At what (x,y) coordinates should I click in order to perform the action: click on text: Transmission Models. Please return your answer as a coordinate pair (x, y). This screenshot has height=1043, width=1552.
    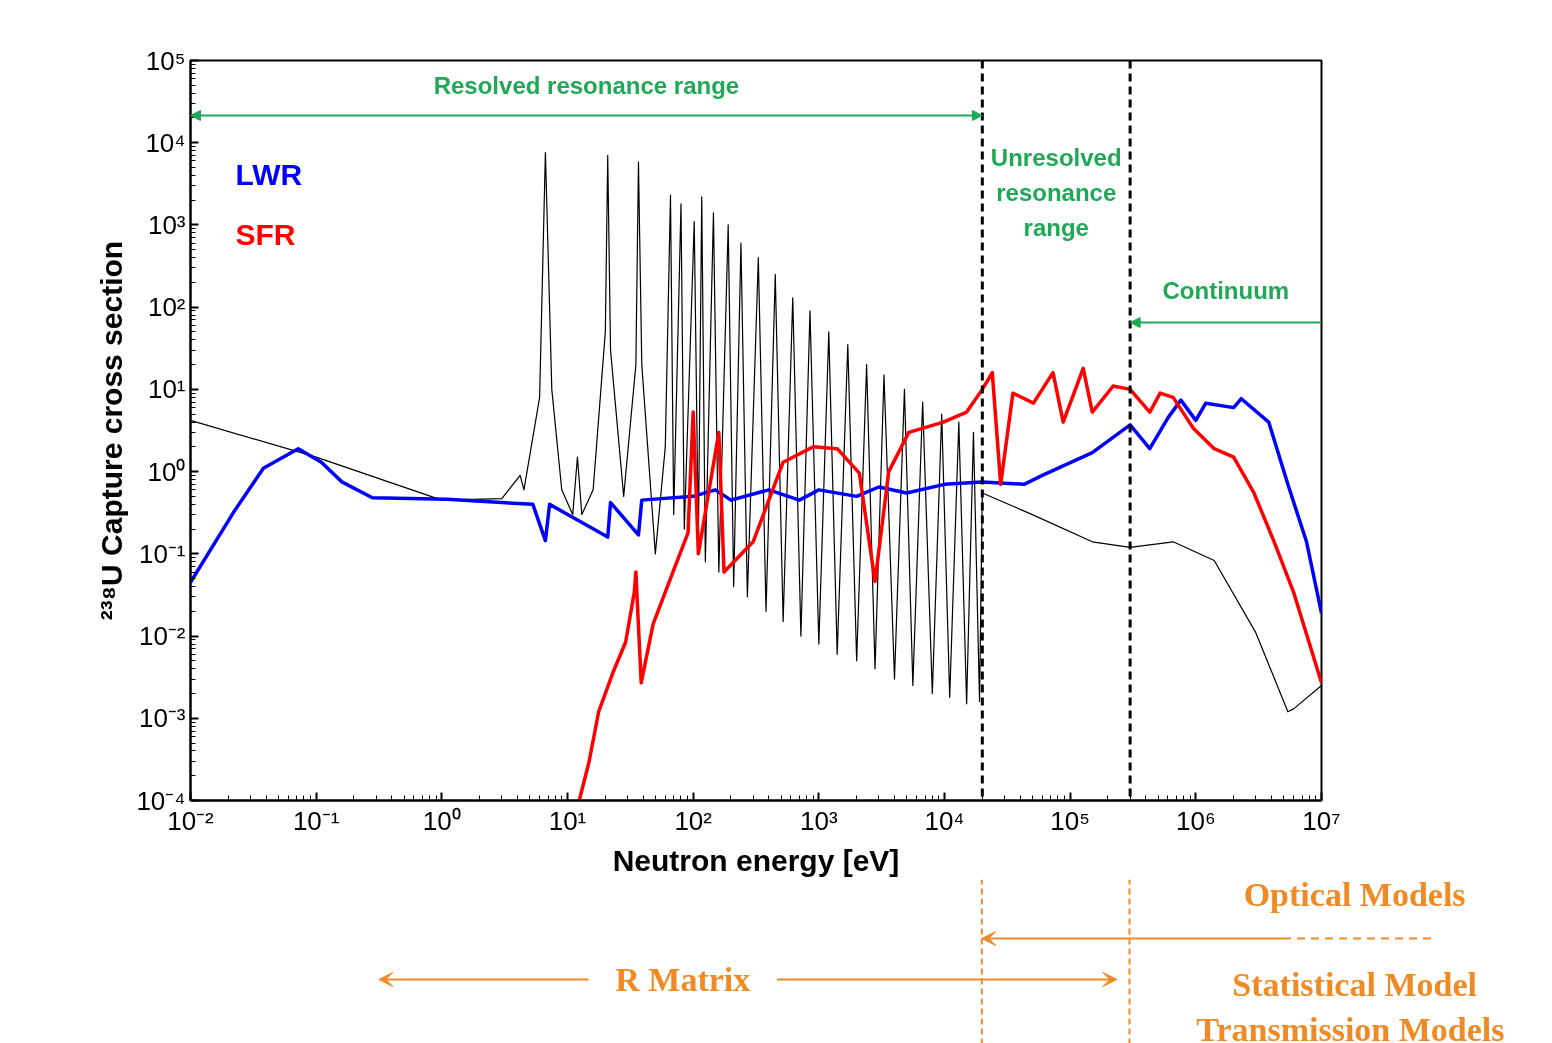
    Looking at the image, I should click on (1350, 1027).